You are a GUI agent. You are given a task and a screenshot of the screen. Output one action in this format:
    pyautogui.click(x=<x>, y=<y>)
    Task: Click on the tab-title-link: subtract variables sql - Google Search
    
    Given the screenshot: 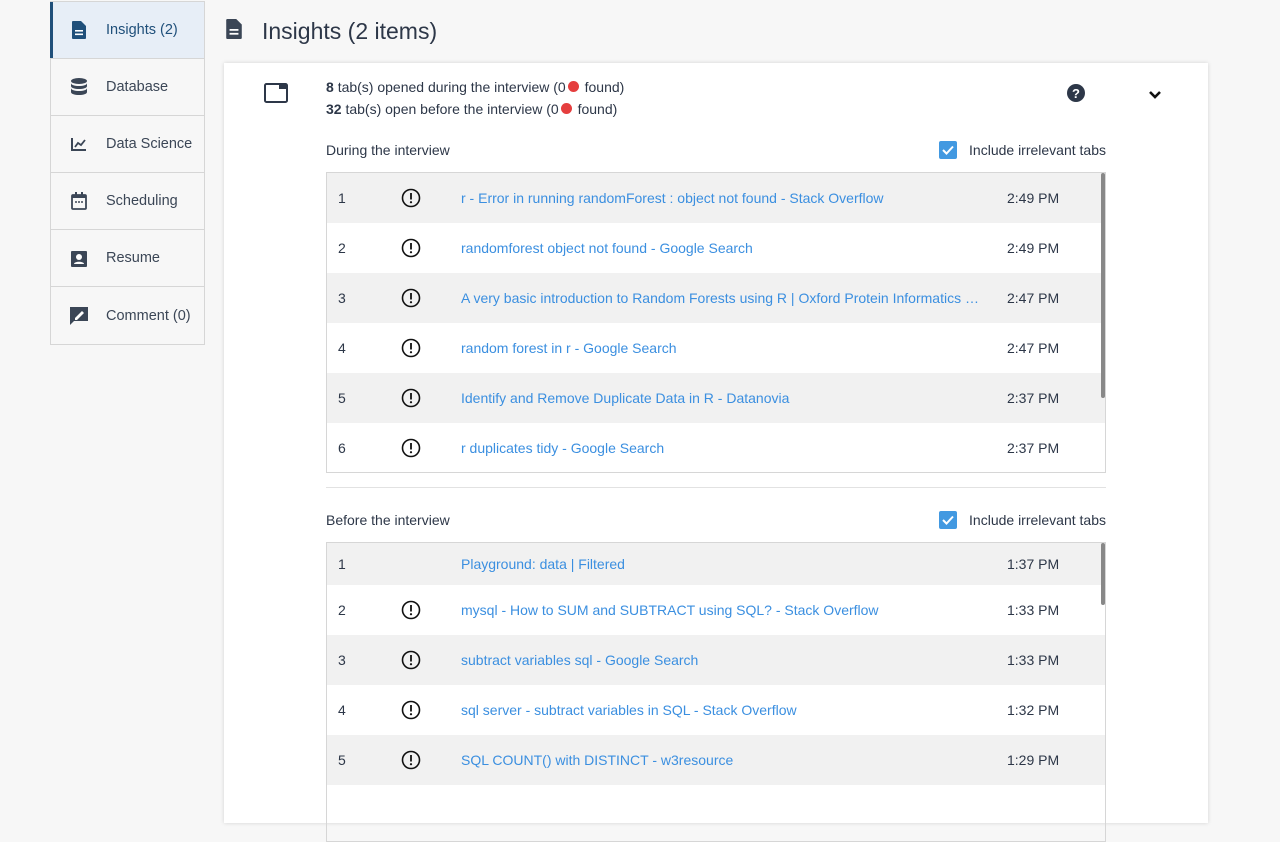 What is the action you would take?
    pyautogui.click(x=580, y=660)
    